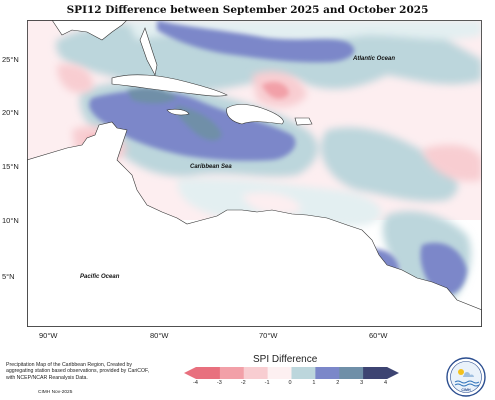 The image size is (495, 400). What do you see at coordinates (10, 59) in the screenshot?
I see `lat-label-25n: 25°N` at bounding box center [10, 59].